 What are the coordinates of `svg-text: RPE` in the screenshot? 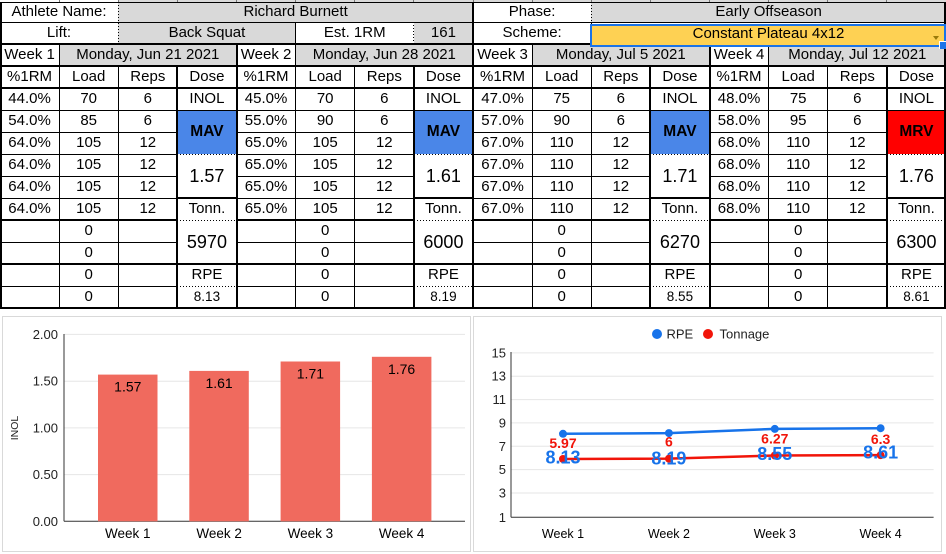 It's located at (680, 334).